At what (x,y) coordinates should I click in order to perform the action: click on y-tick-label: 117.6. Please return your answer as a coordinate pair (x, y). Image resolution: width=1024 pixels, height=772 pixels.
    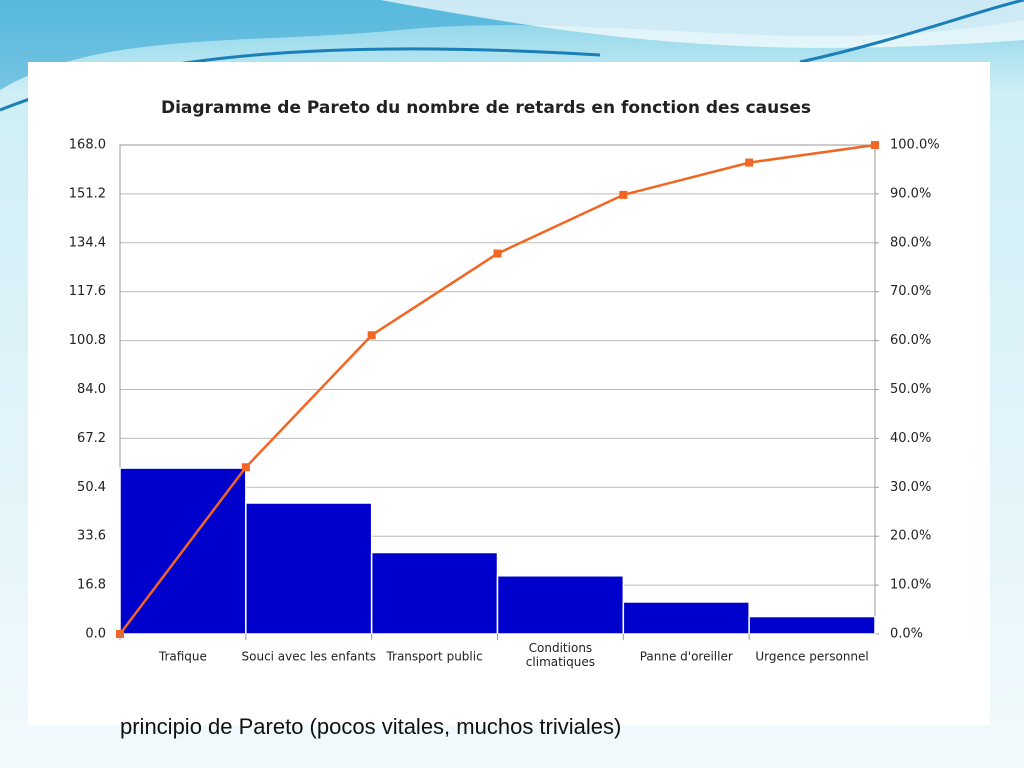
    Looking at the image, I should click on (87, 291).